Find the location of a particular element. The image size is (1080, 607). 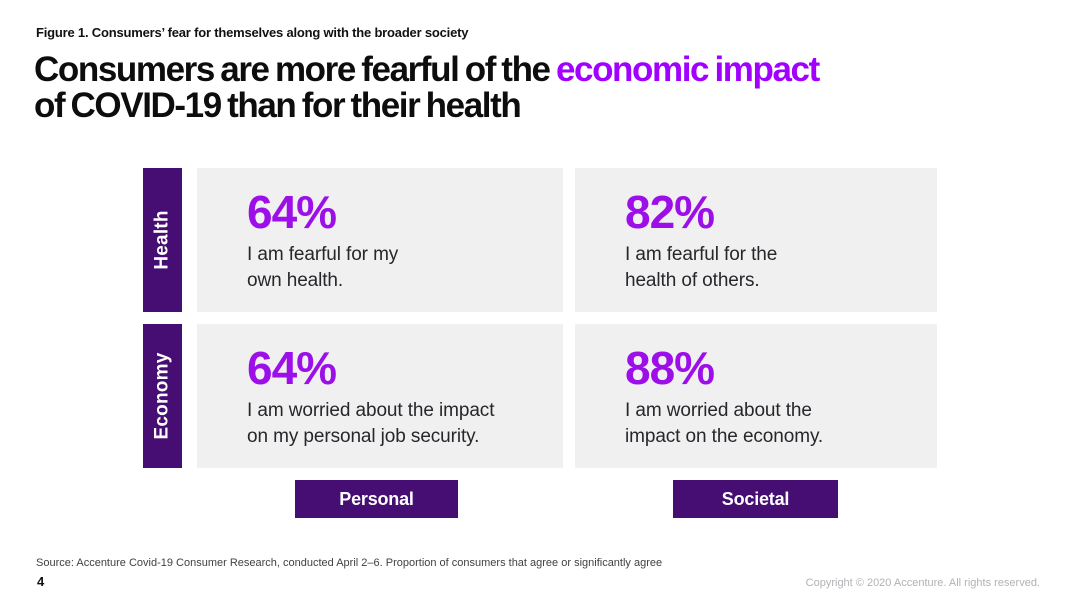

stat-statement-line2: health of others. is located at coordinates (692, 280).